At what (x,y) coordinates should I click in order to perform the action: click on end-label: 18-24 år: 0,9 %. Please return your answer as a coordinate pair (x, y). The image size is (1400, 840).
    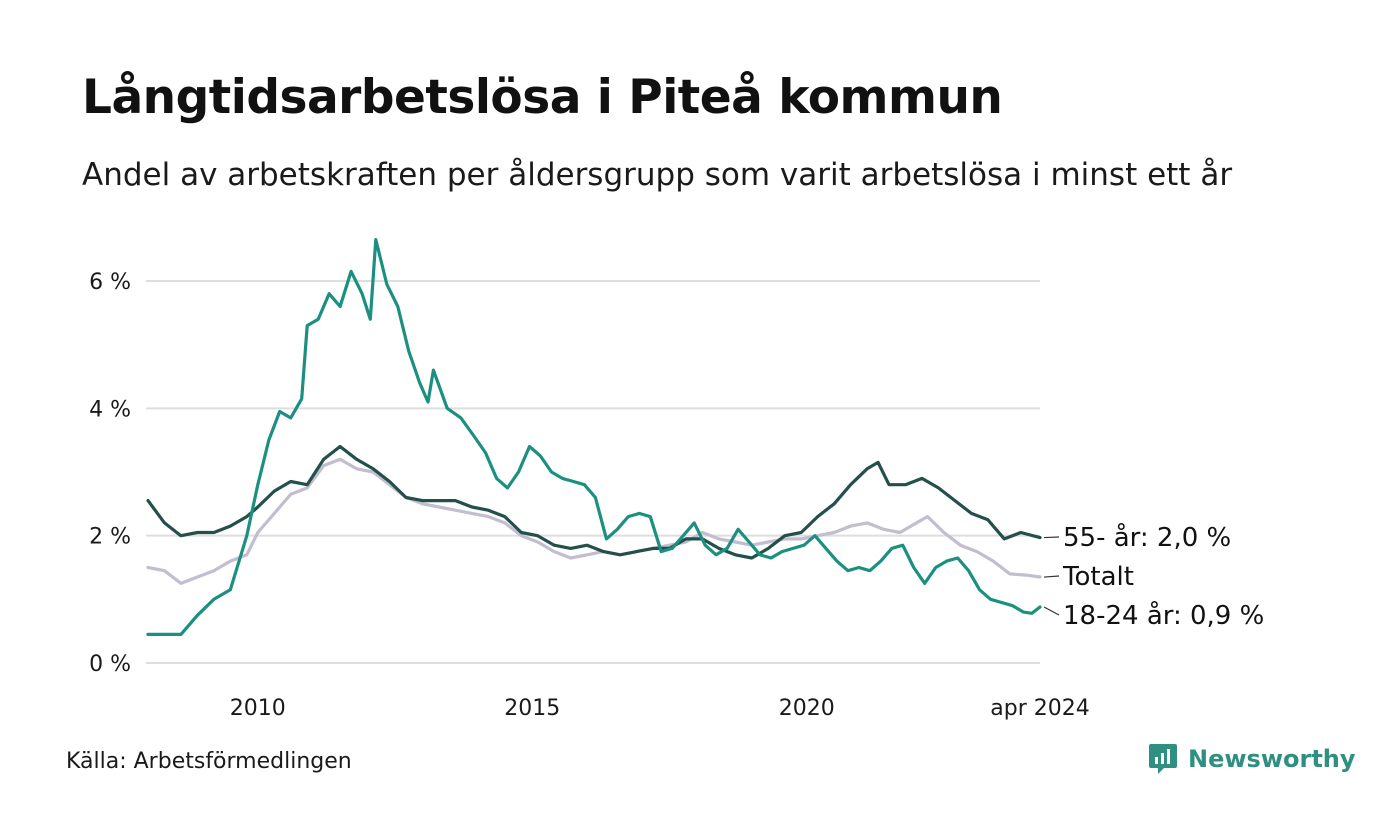
    Looking at the image, I should click on (1163, 615).